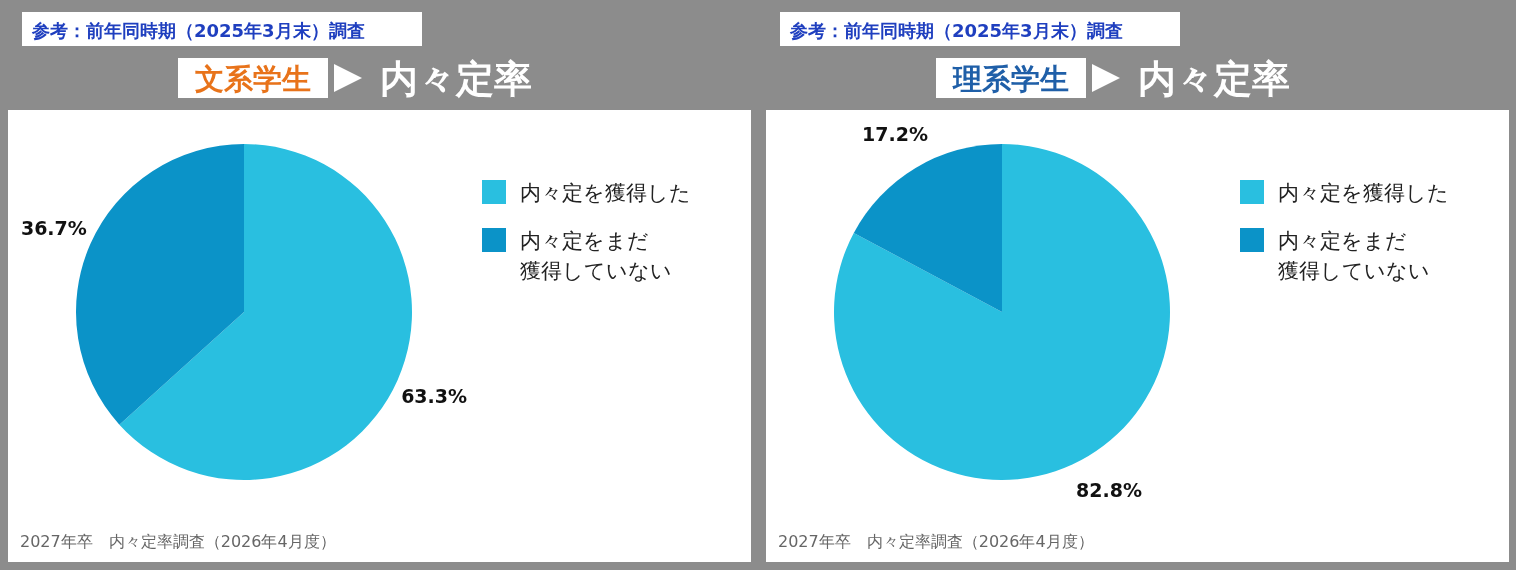  What do you see at coordinates (1109, 490) in the screenshot?
I see `data-label: 82.8%` at bounding box center [1109, 490].